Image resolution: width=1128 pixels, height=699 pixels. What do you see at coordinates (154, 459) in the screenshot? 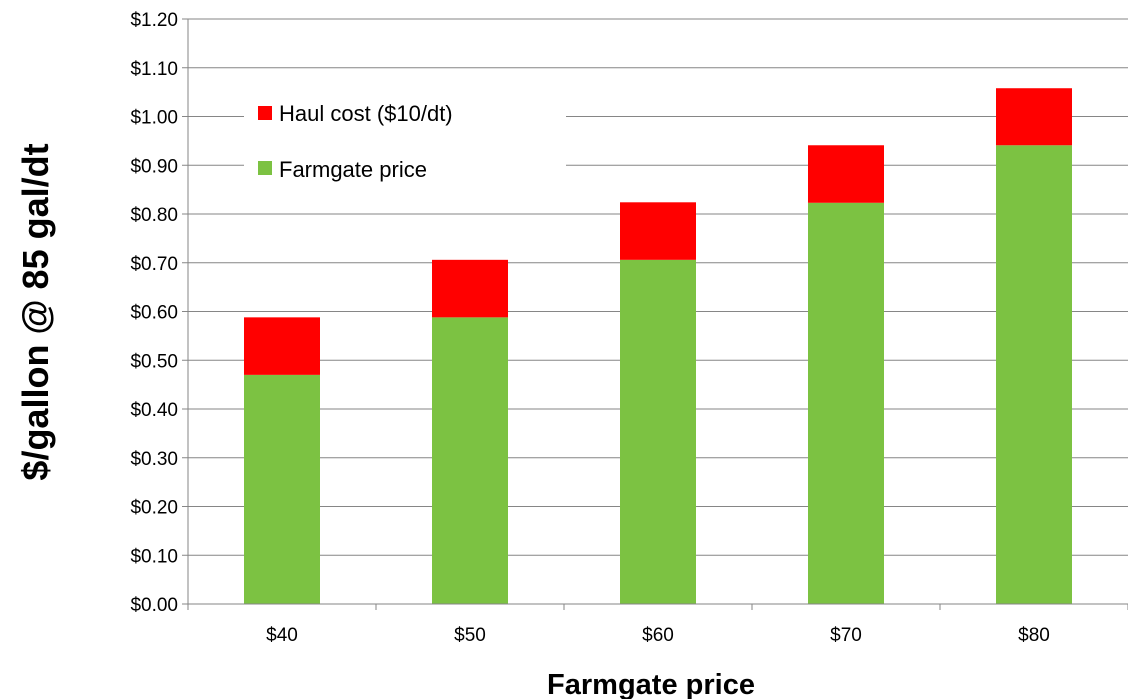
I see `y-tick-label: $0.30` at bounding box center [154, 459].